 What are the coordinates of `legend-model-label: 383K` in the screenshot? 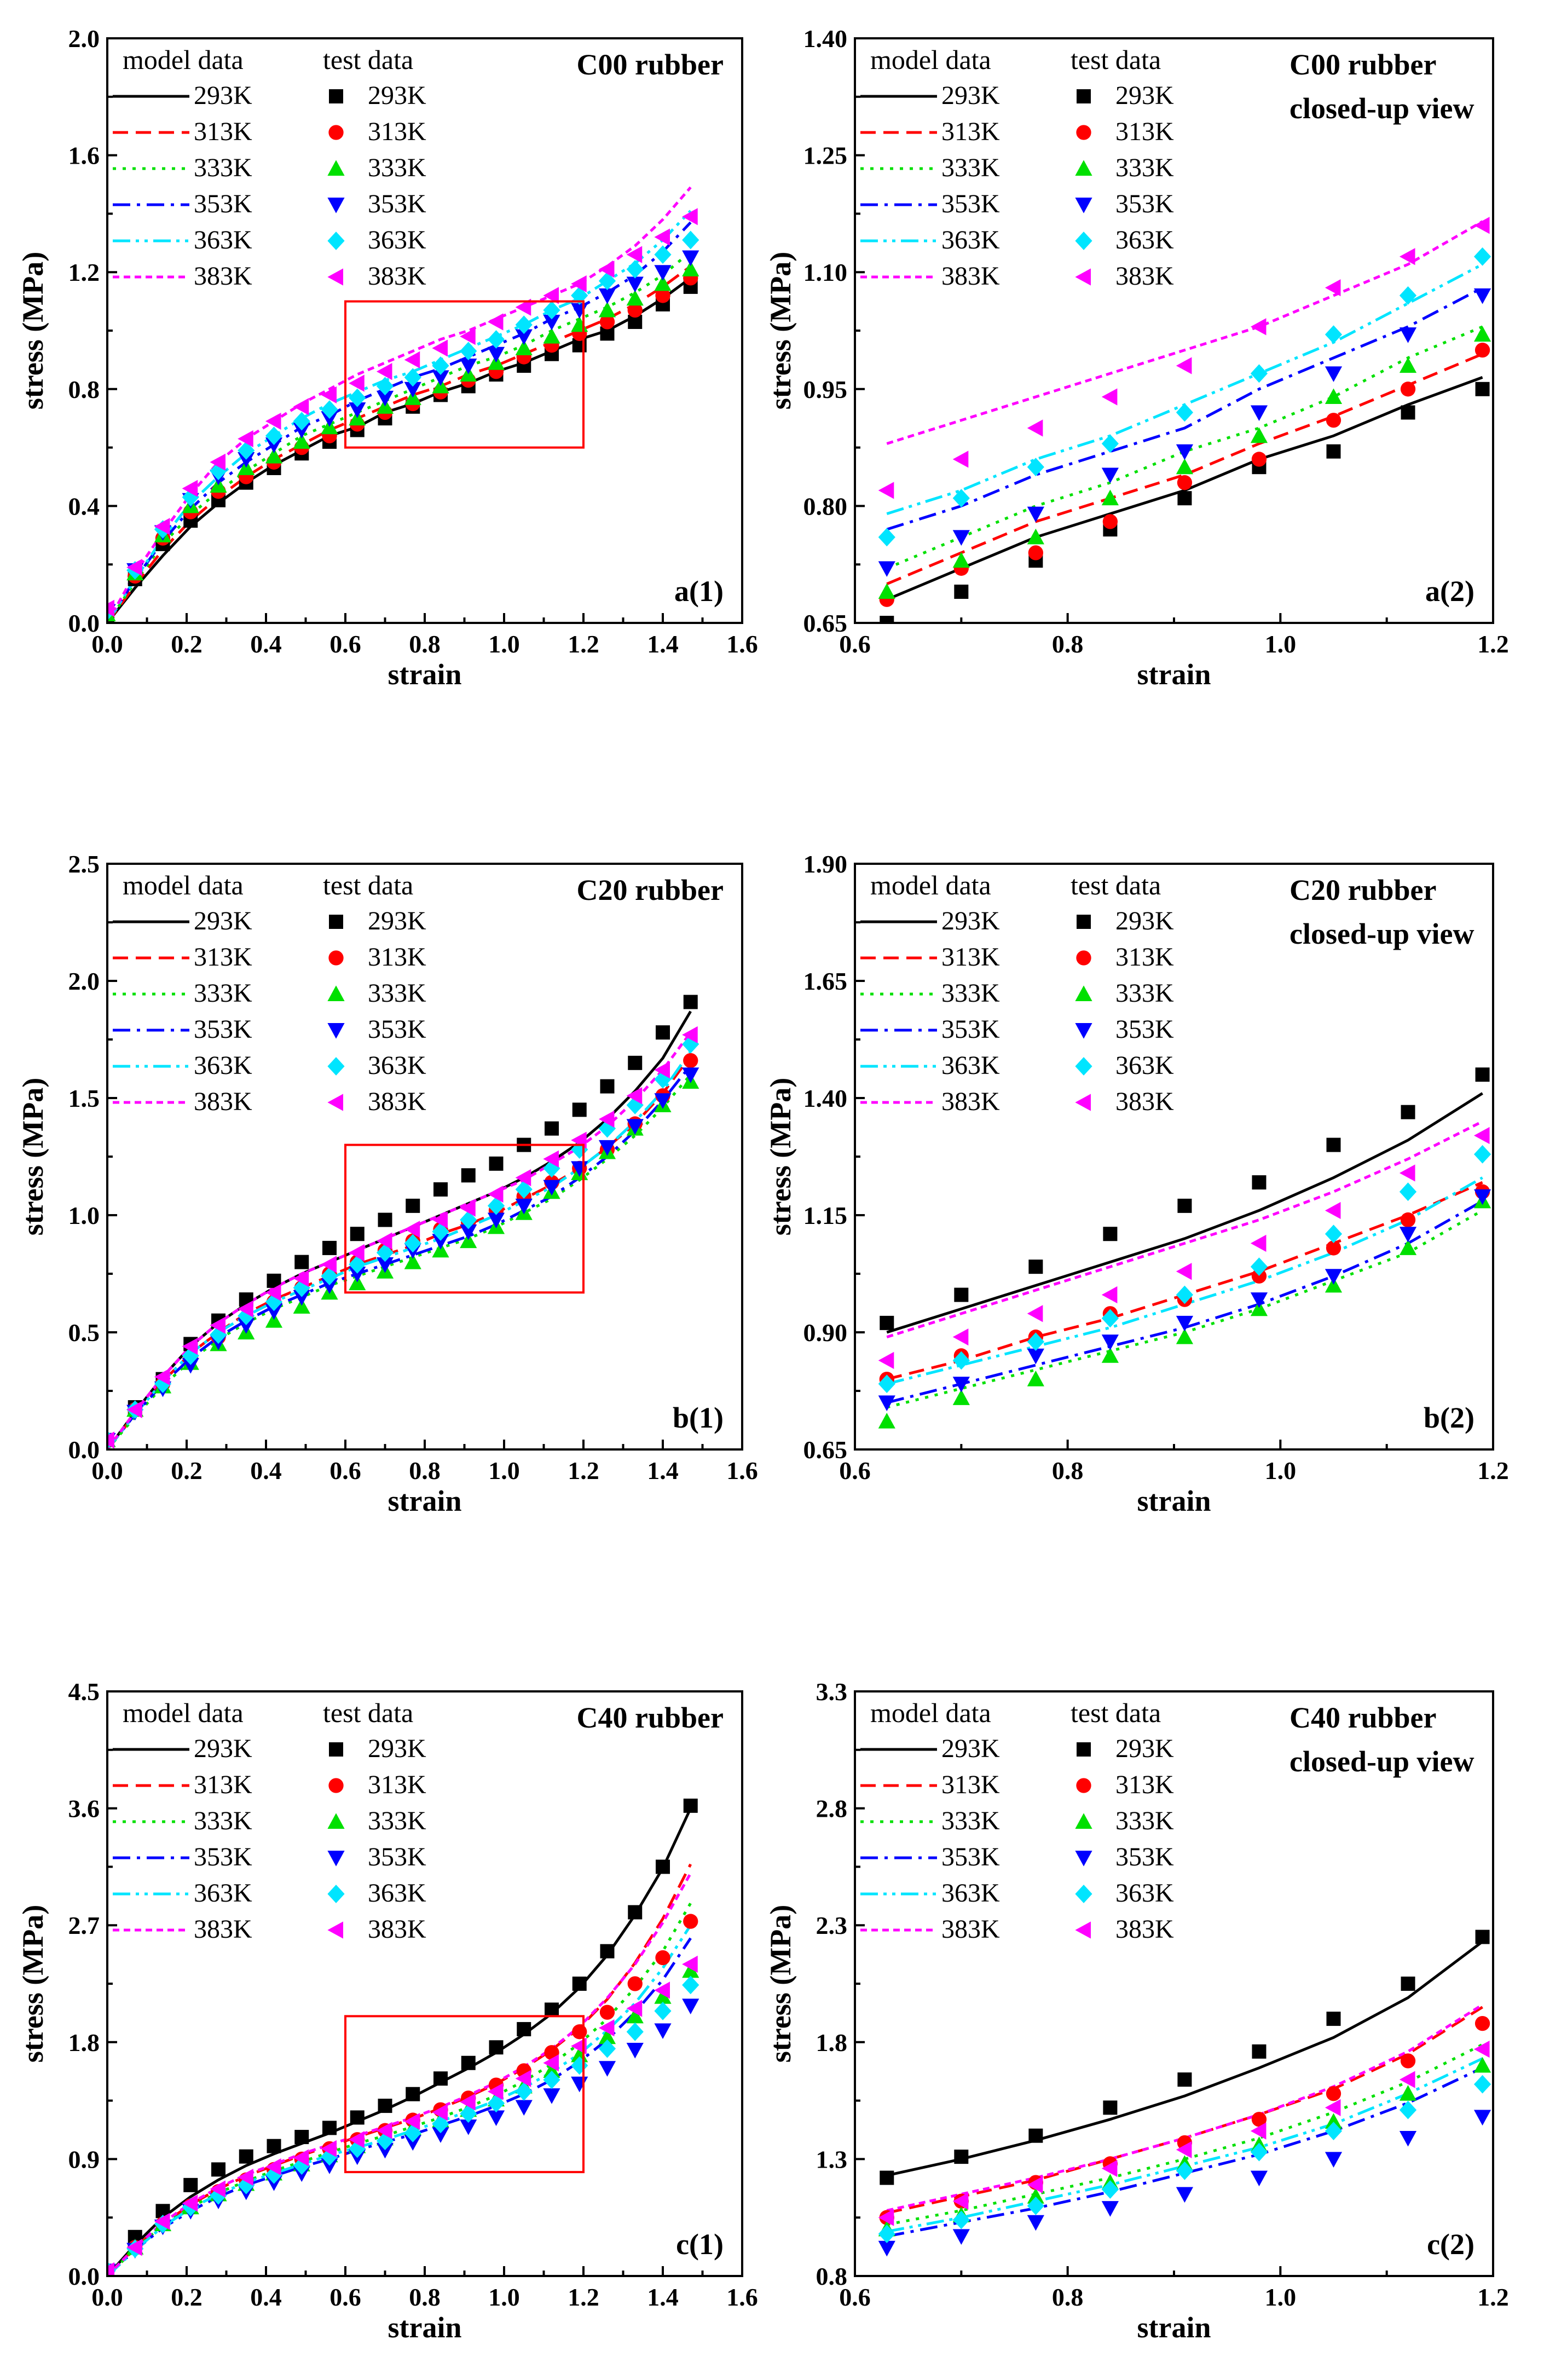 It's located at (223, 1101).